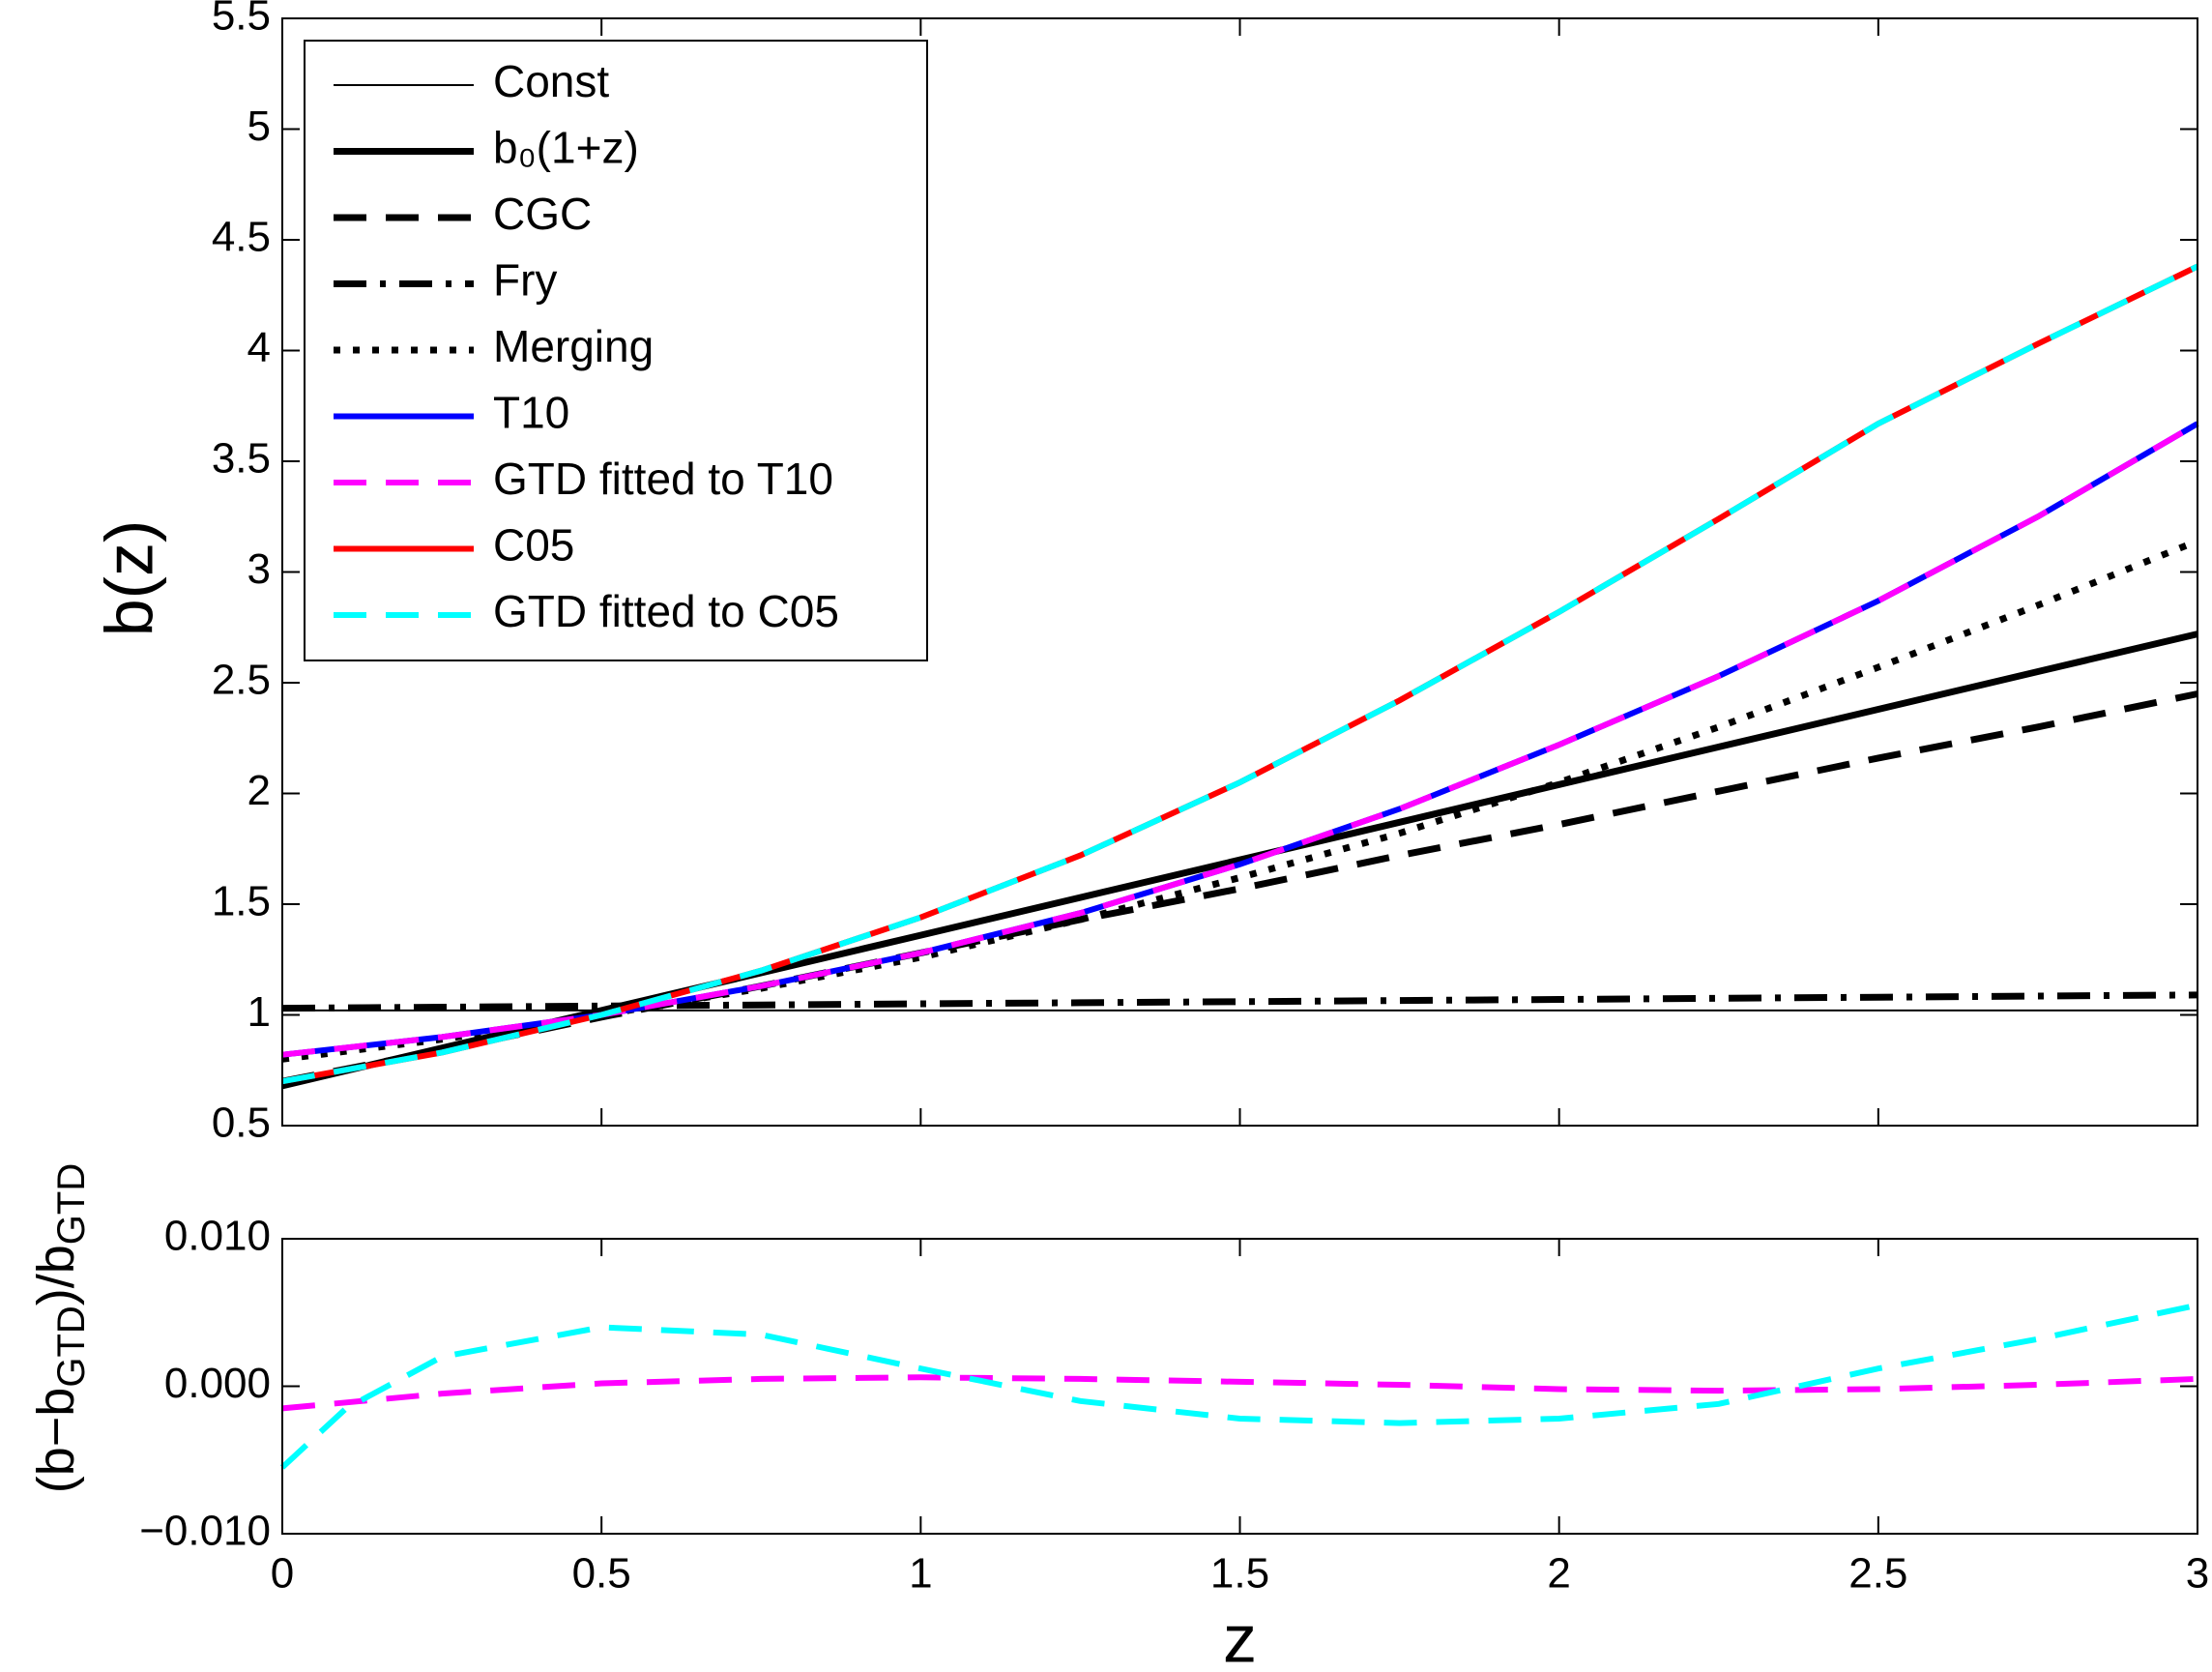  What do you see at coordinates (1239, 1574) in the screenshot?
I see `x-tick-label: 1.5` at bounding box center [1239, 1574].